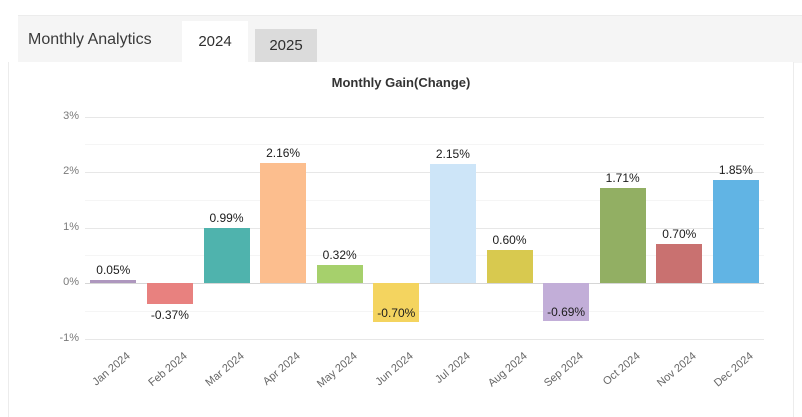 Image resolution: width=802 pixels, height=417 pixels. Describe the element at coordinates (735, 170) in the screenshot. I see `bar-value-label: 1.85%` at that location.